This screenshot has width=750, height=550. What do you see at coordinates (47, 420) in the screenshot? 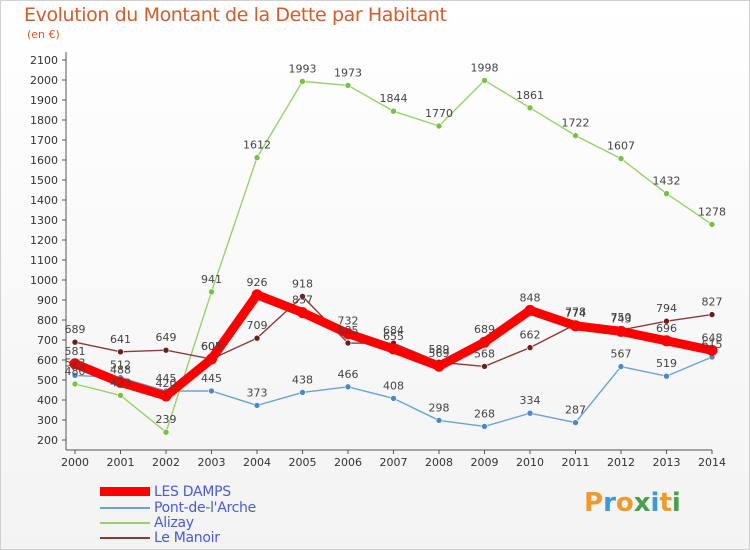
I see `y-tick-label: 300` at bounding box center [47, 420].